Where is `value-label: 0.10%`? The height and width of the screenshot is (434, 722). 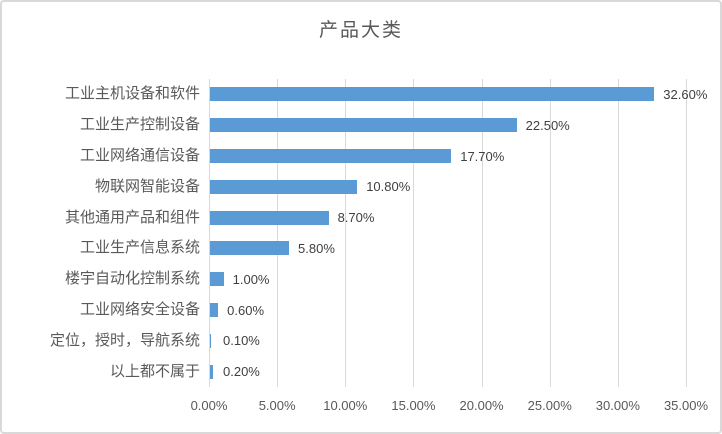
value-label: 0.10% is located at coordinates (241, 341).